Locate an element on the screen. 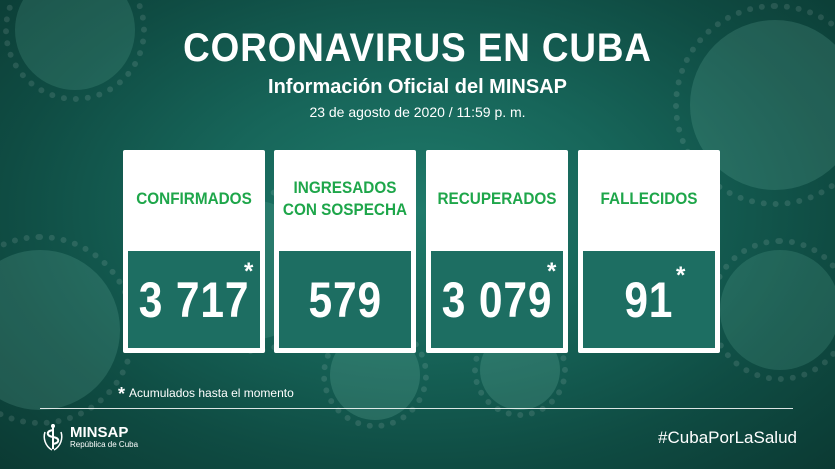  card-label: RECUPERADOS is located at coordinates (497, 198).